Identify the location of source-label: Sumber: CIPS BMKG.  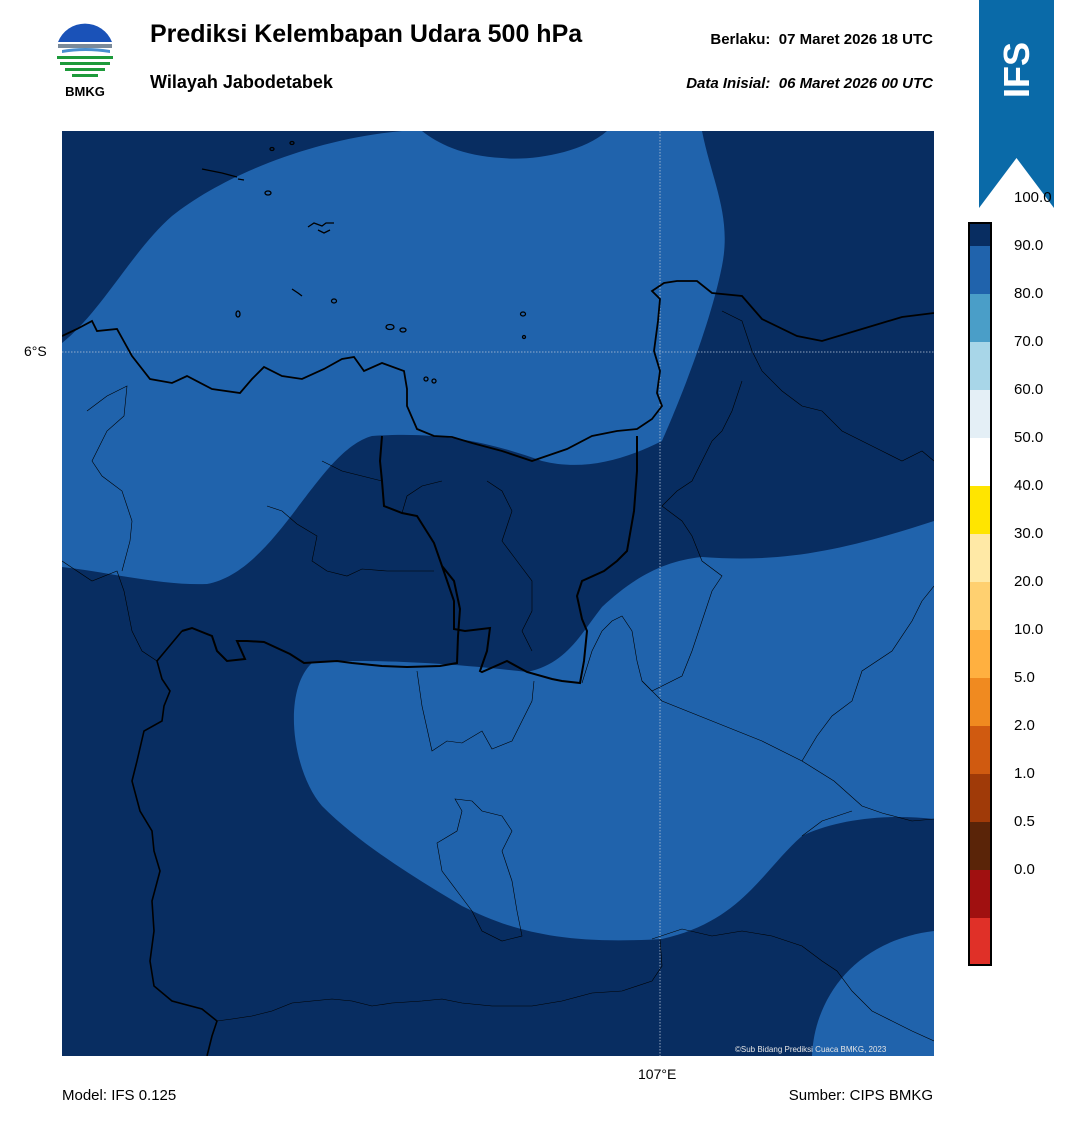
(860, 1095).